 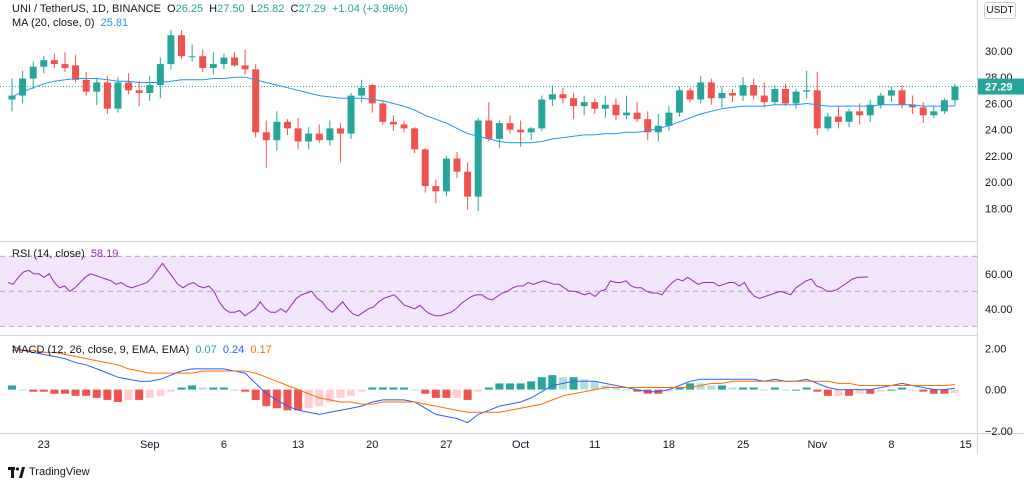 I want to click on macd-label: MACD (12, 26, close, 9, EMA, EMA), so click(x=101, y=350).